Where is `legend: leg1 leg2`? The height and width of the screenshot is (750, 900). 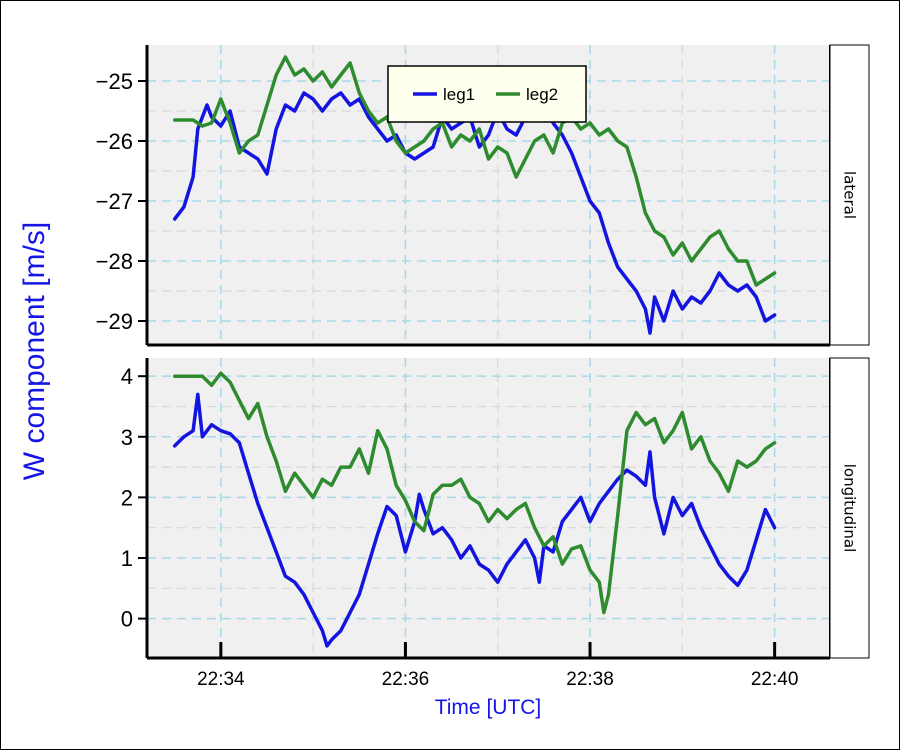
legend: leg1 leg2 is located at coordinates (487, 94).